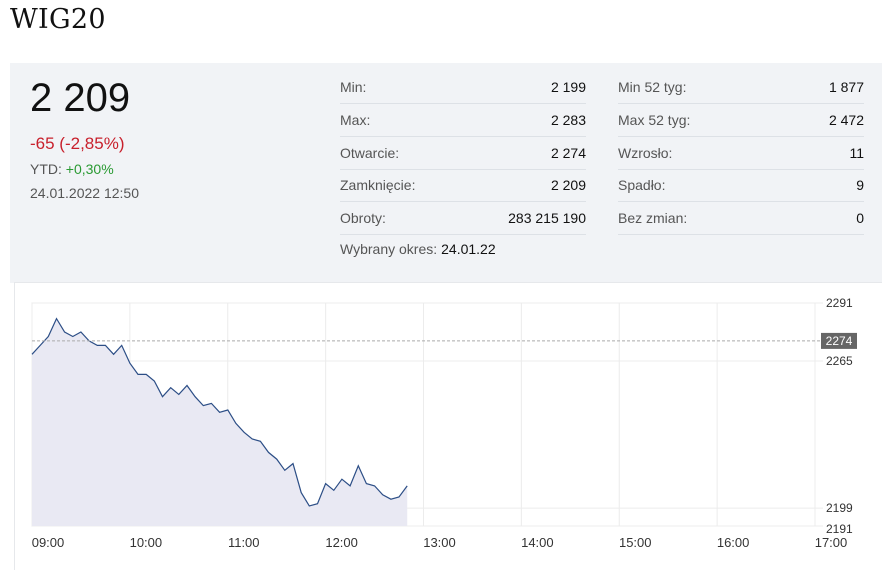  I want to click on current-price: 2 209, so click(80, 98).